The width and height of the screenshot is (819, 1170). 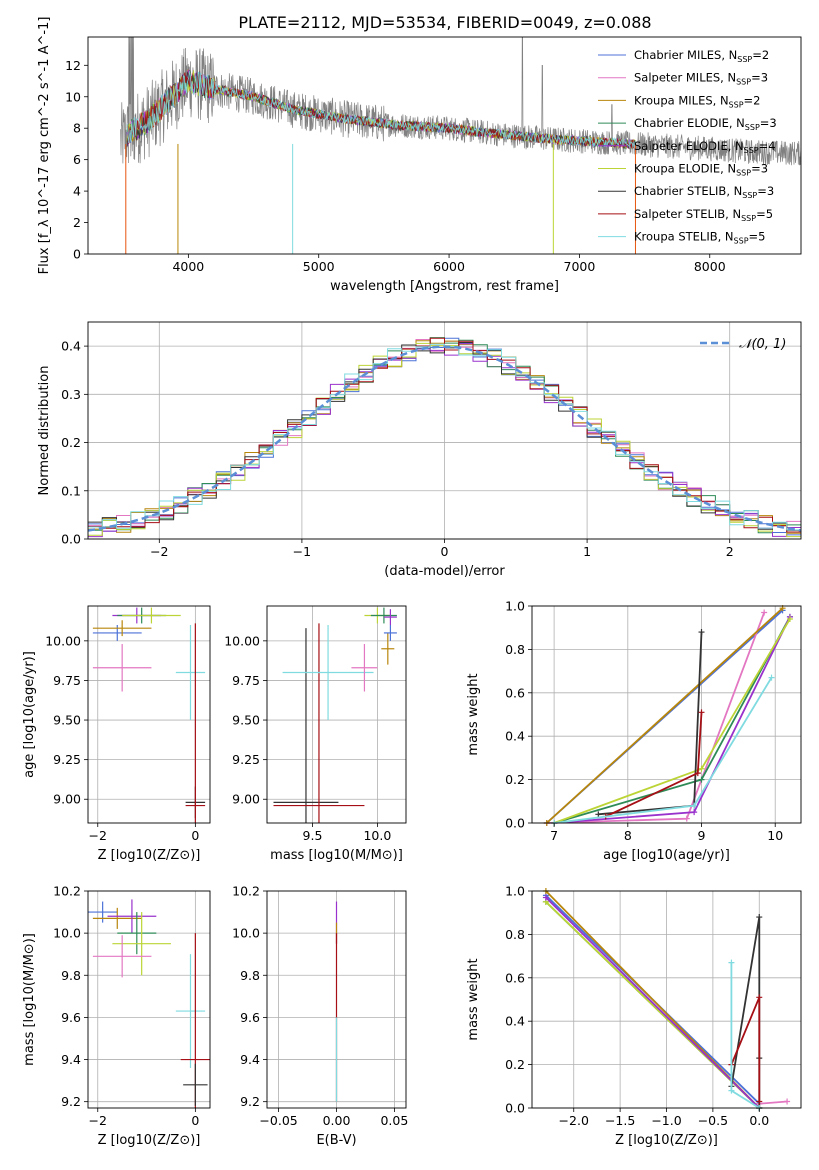 What do you see at coordinates (704, 192) in the screenshot?
I see `legend-label: Chabrier STELIB, NSSP=3` at bounding box center [704, 192].